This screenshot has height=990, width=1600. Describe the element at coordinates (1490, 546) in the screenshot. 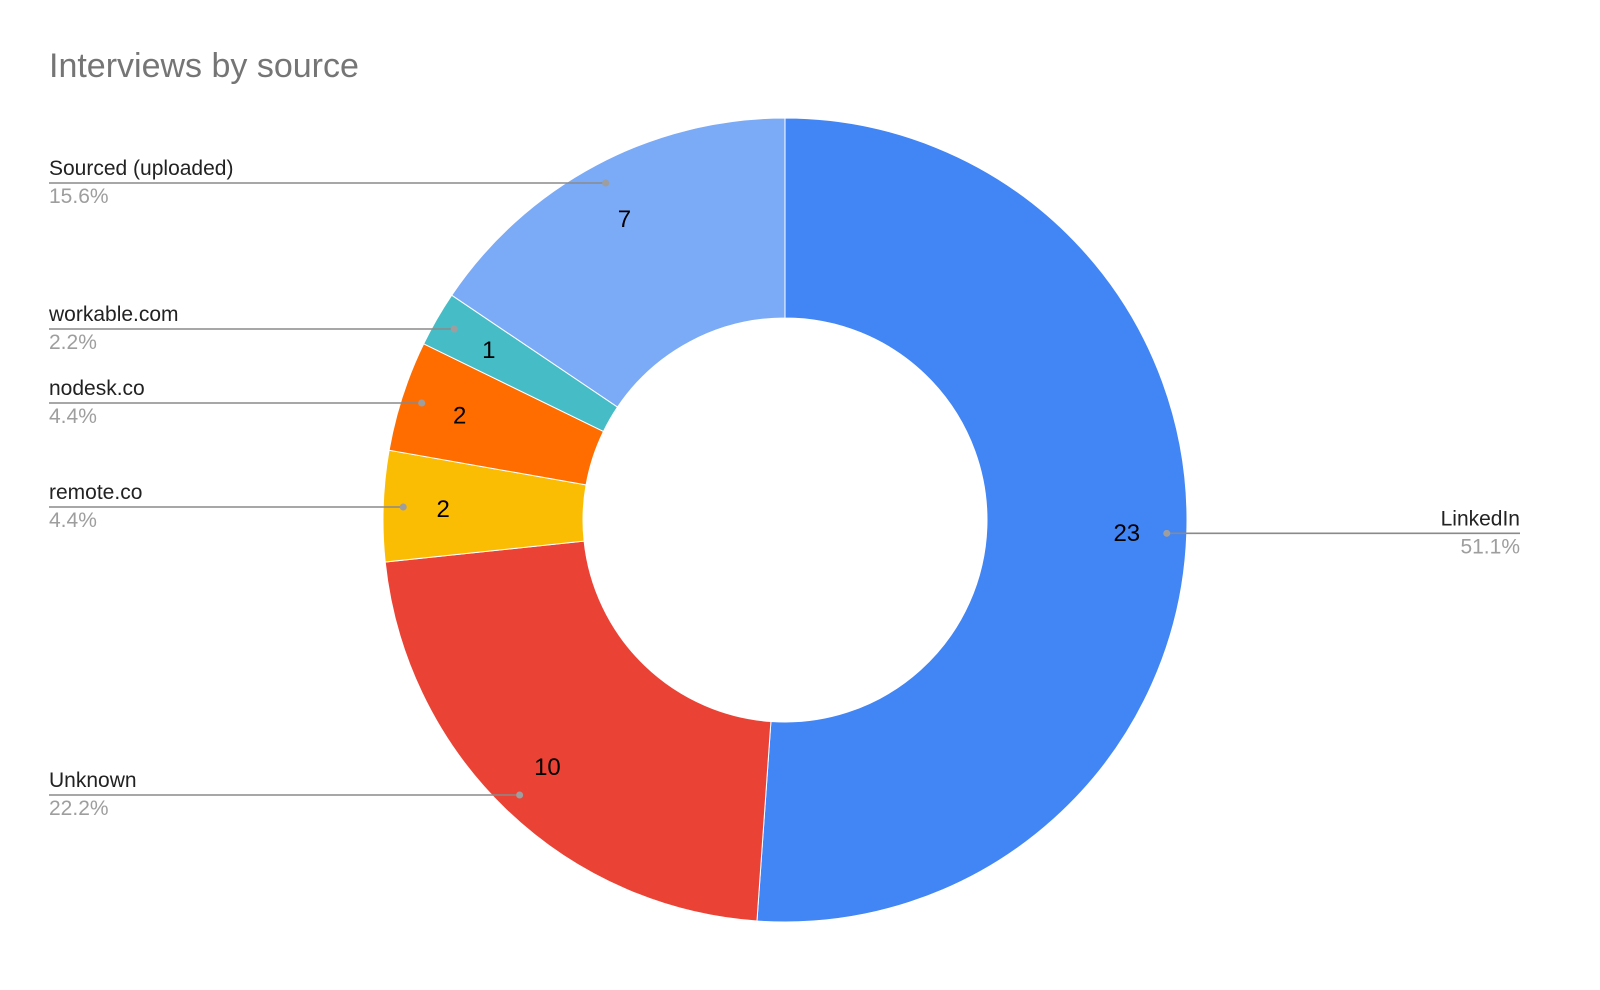

I see `legend-percent-linkedin: 51.1%` at that location.